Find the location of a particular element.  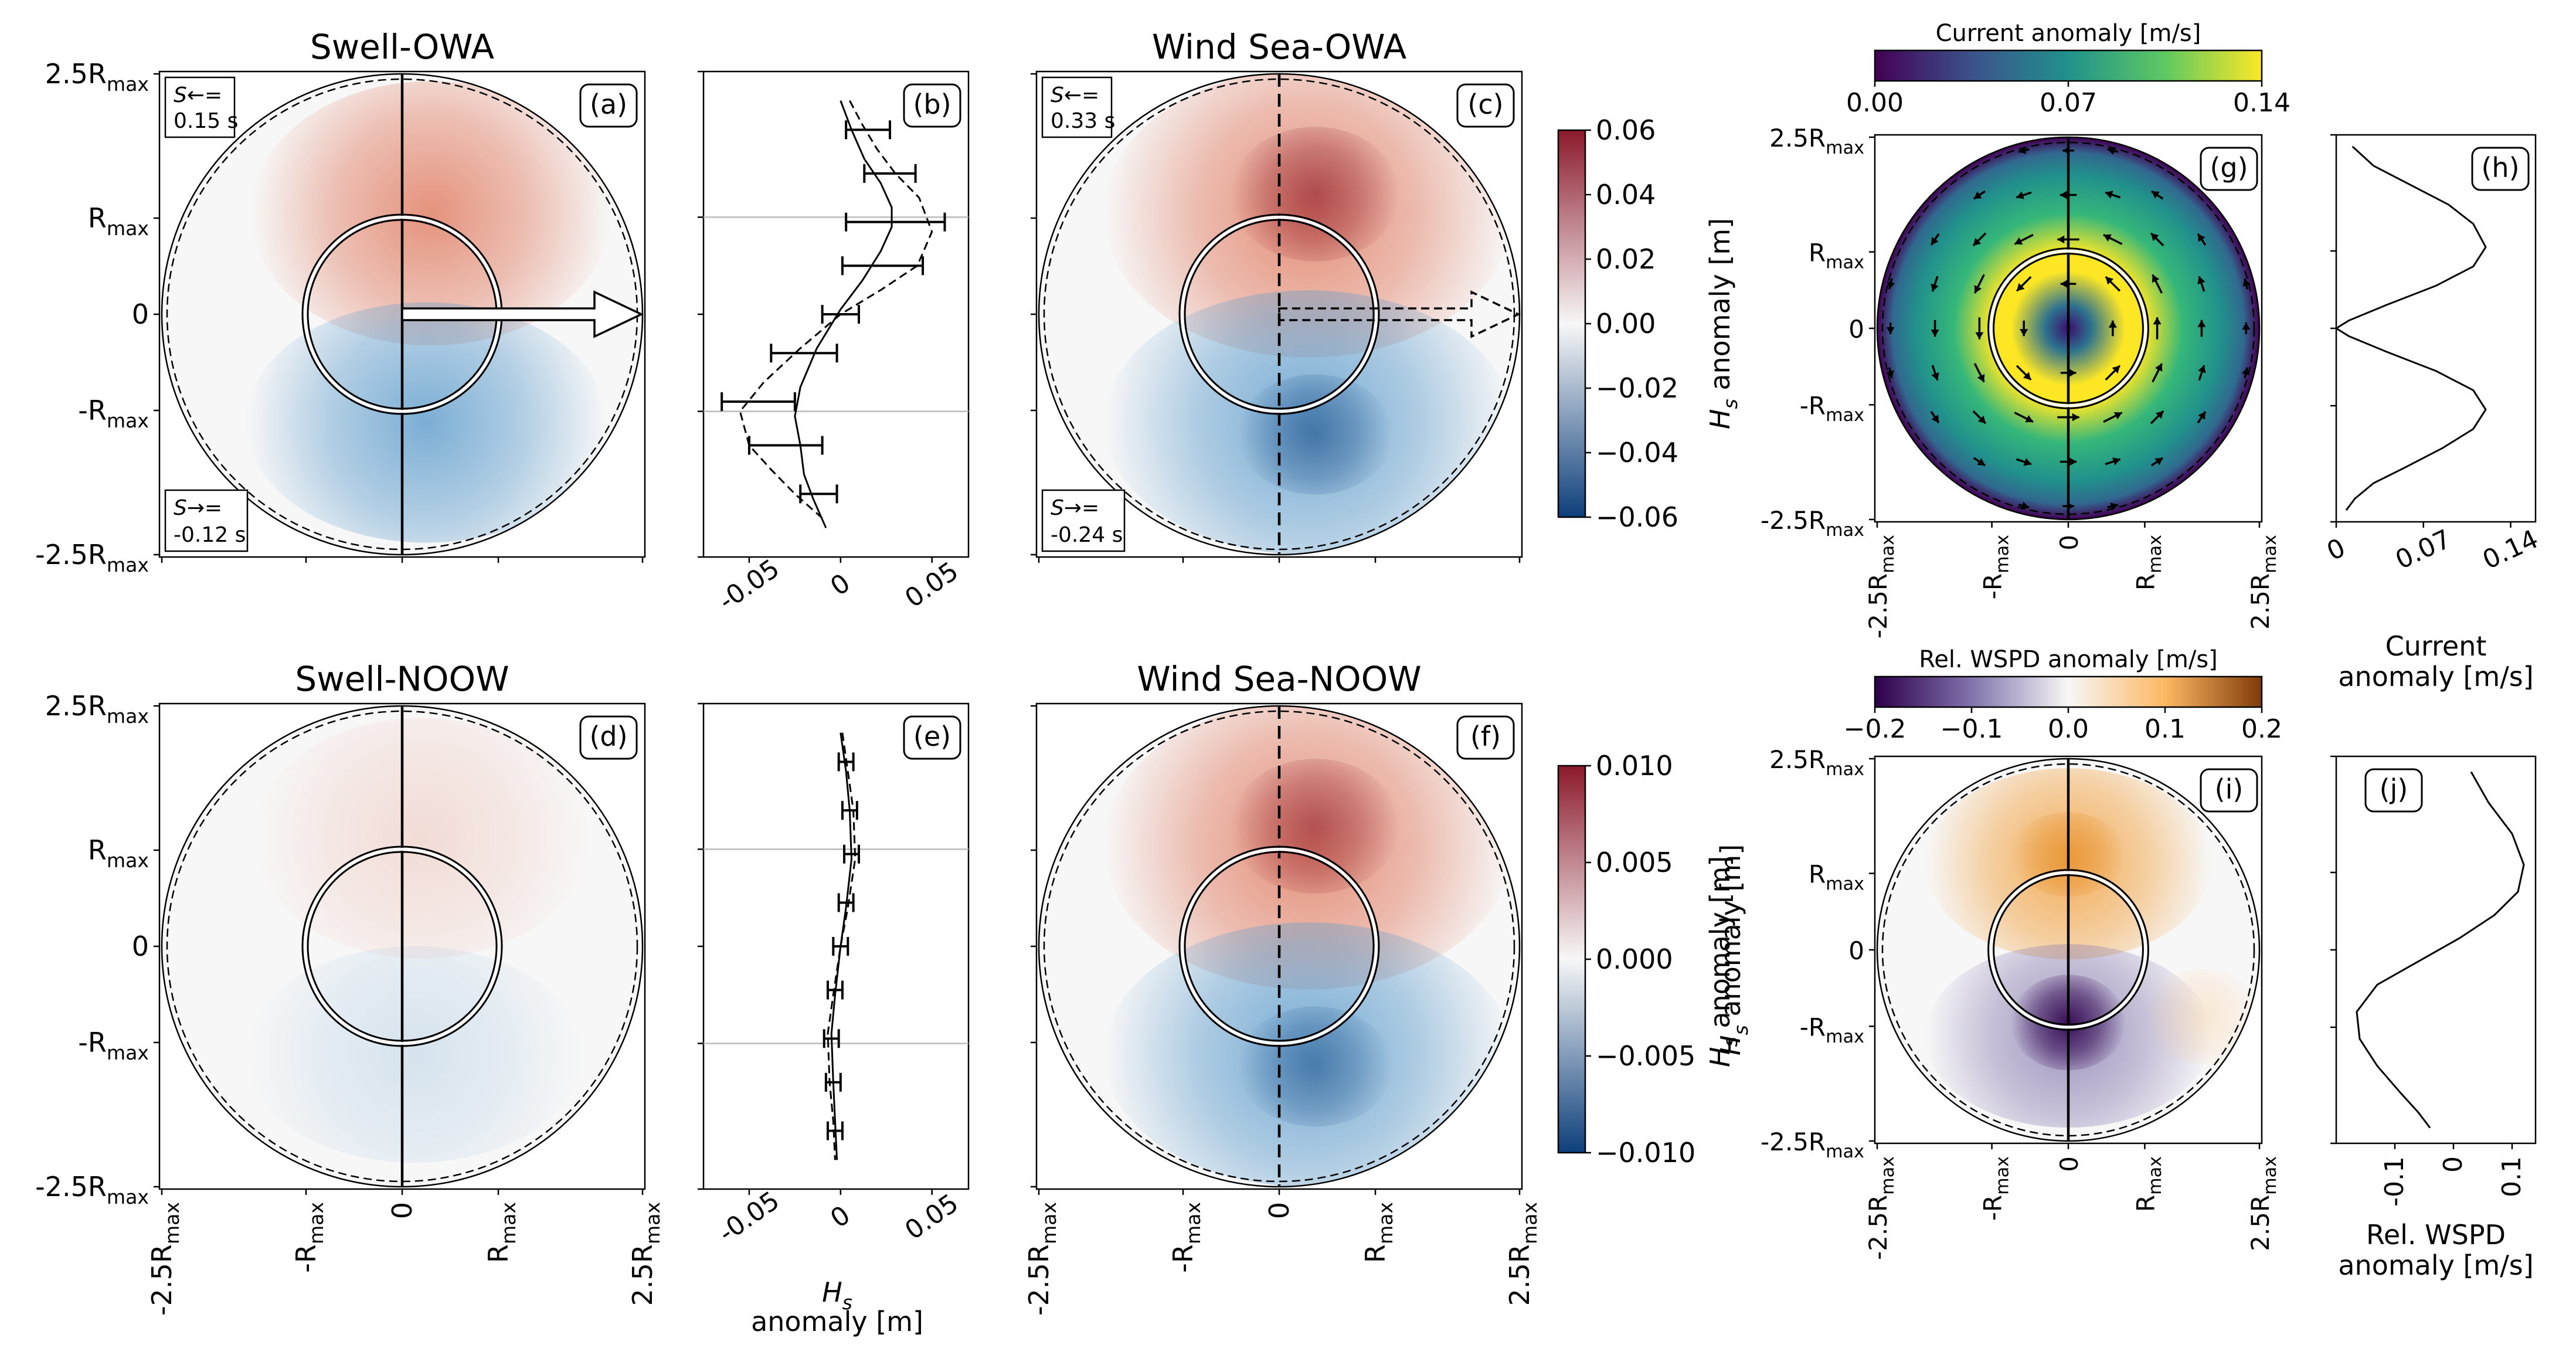

rmax-ring-gap is located at coordinates (1279, 315).